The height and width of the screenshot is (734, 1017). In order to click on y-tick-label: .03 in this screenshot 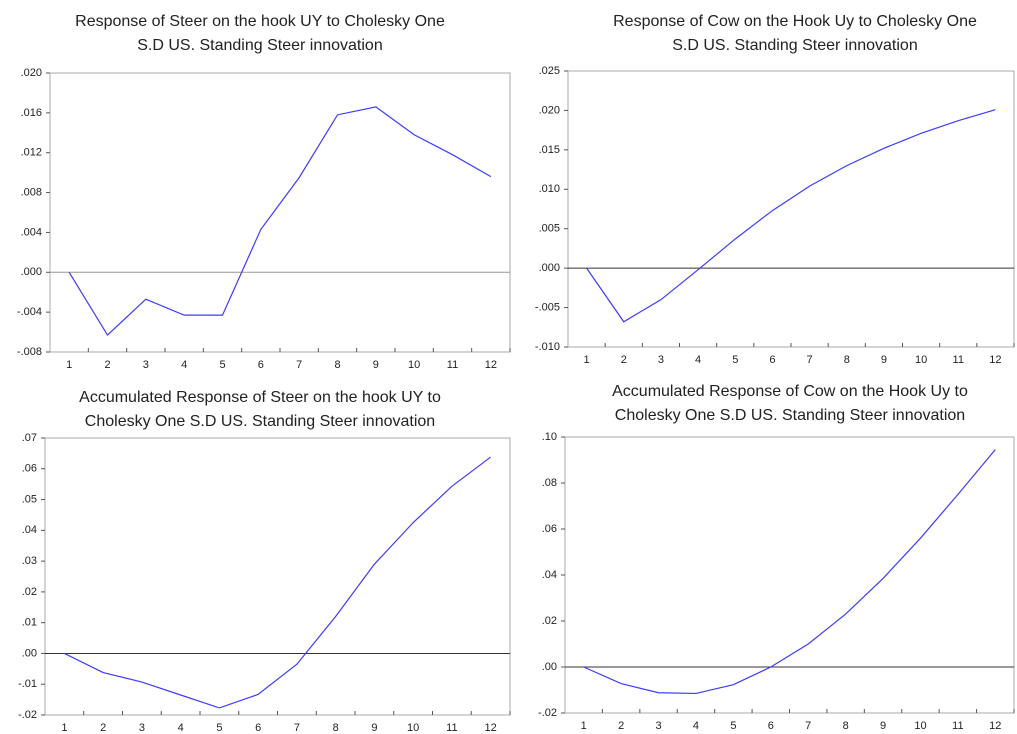, I will do `click(29, 561)`.